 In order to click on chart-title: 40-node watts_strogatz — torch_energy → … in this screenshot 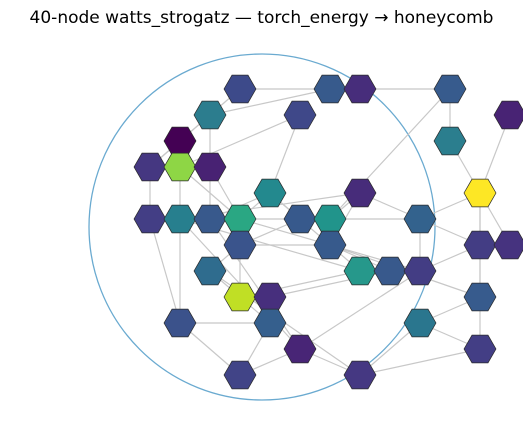, I will do `click(261, 18)`.